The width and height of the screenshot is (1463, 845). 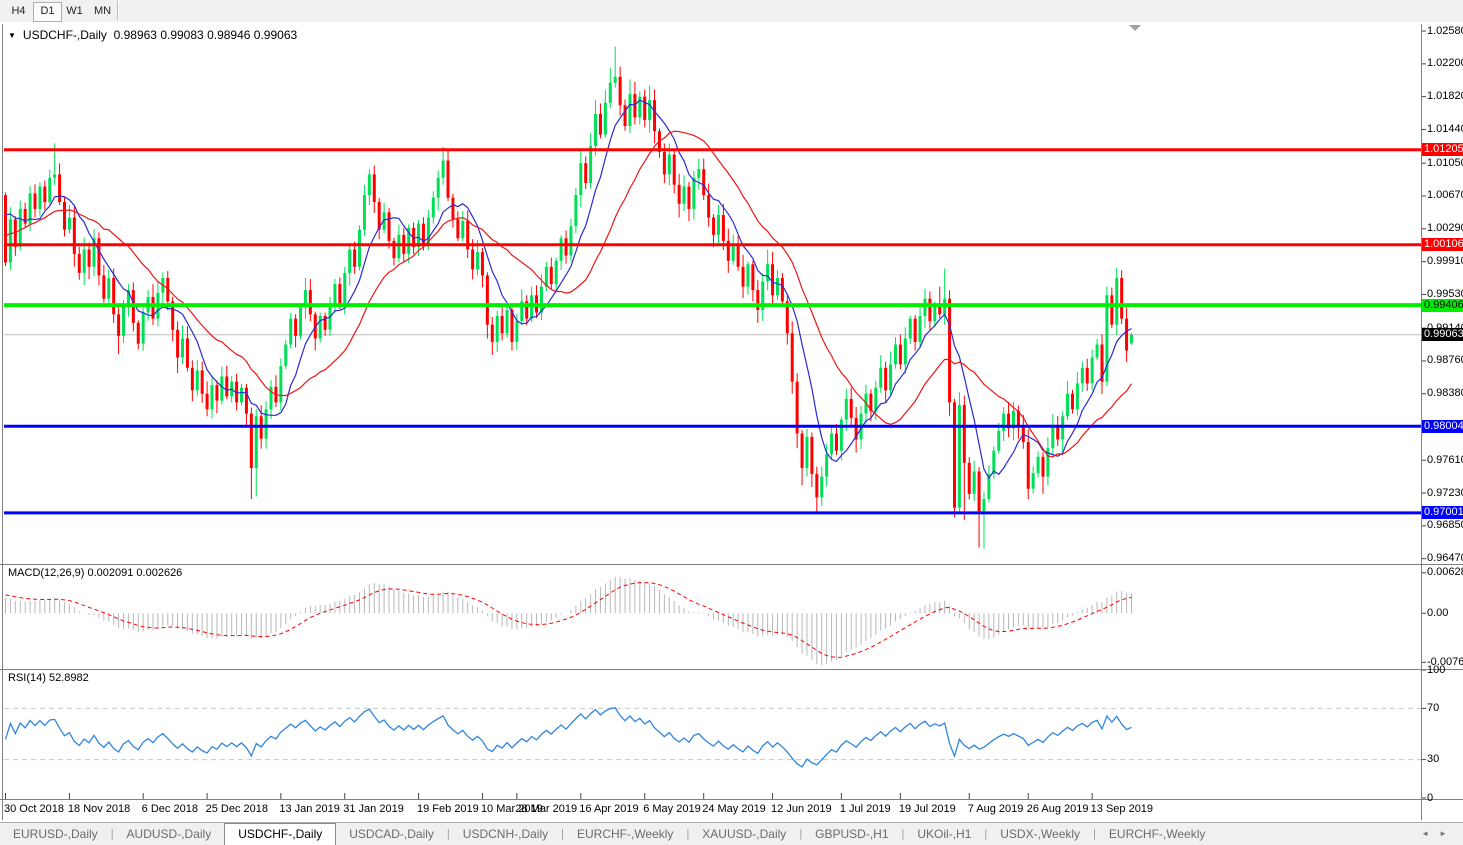 I want to click on price-tick-label: 1.01440, so click(x=1445, y=128).